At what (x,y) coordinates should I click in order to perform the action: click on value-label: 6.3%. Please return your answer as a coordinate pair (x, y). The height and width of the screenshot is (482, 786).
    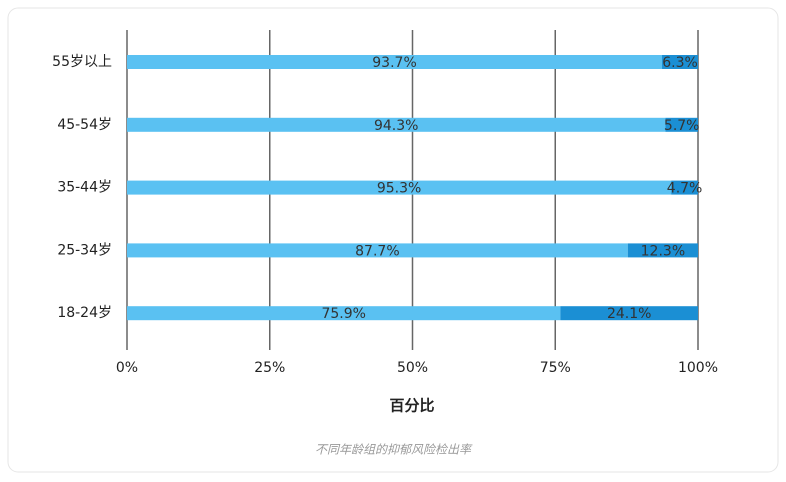
    Looking at the image, I should click on (680, 63).